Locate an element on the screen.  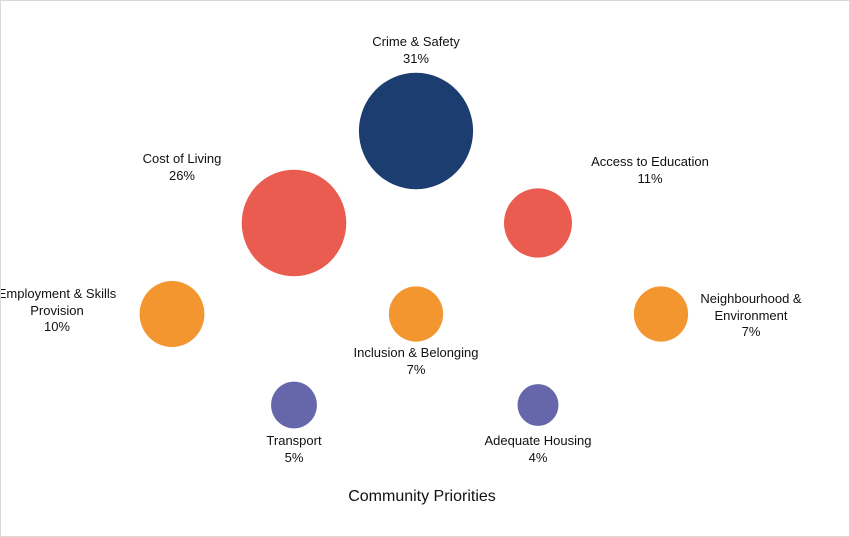
value-label: 10% is located at coordinates (57, 326).